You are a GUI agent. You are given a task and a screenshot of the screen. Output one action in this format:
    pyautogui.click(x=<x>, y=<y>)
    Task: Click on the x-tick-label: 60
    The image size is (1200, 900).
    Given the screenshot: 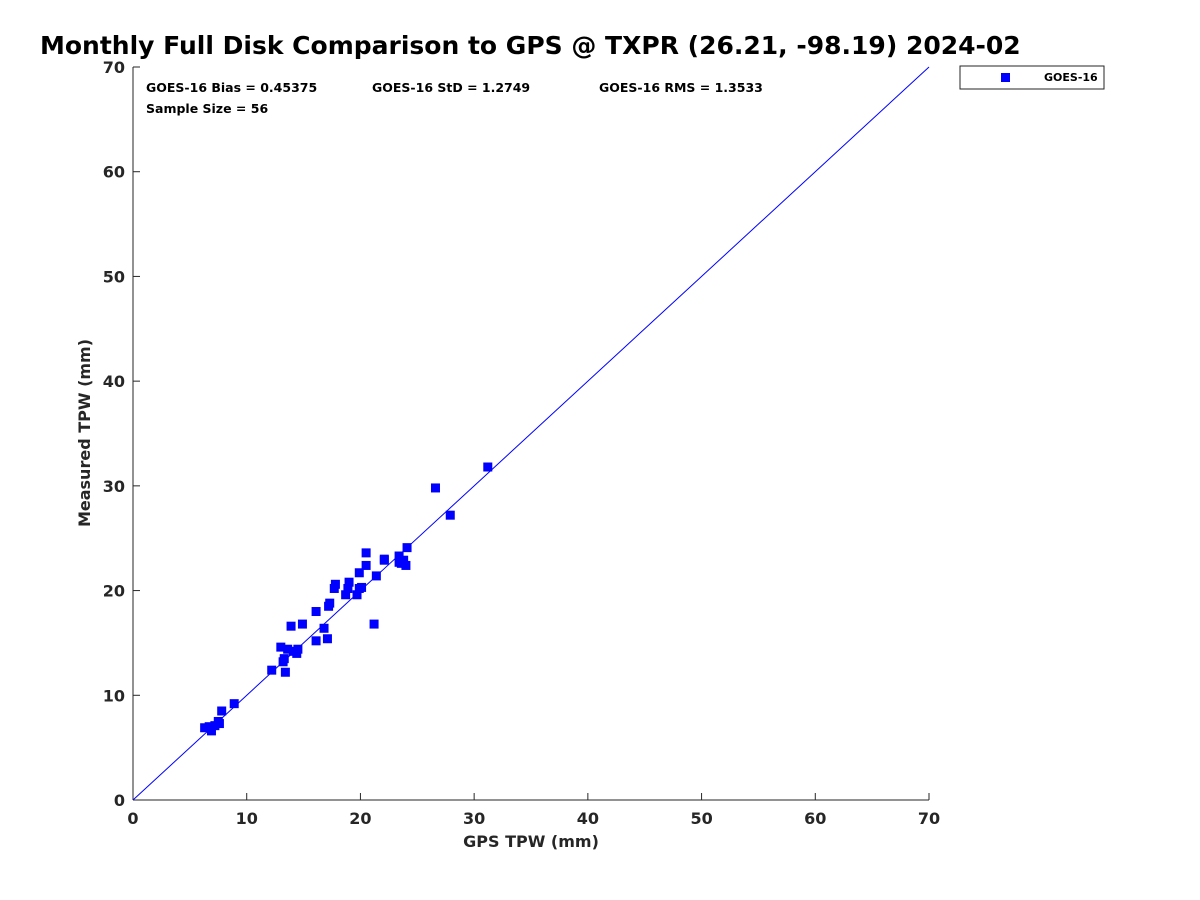 What is the action you would take?
    pyautogui.click(x=815, y=818)
    